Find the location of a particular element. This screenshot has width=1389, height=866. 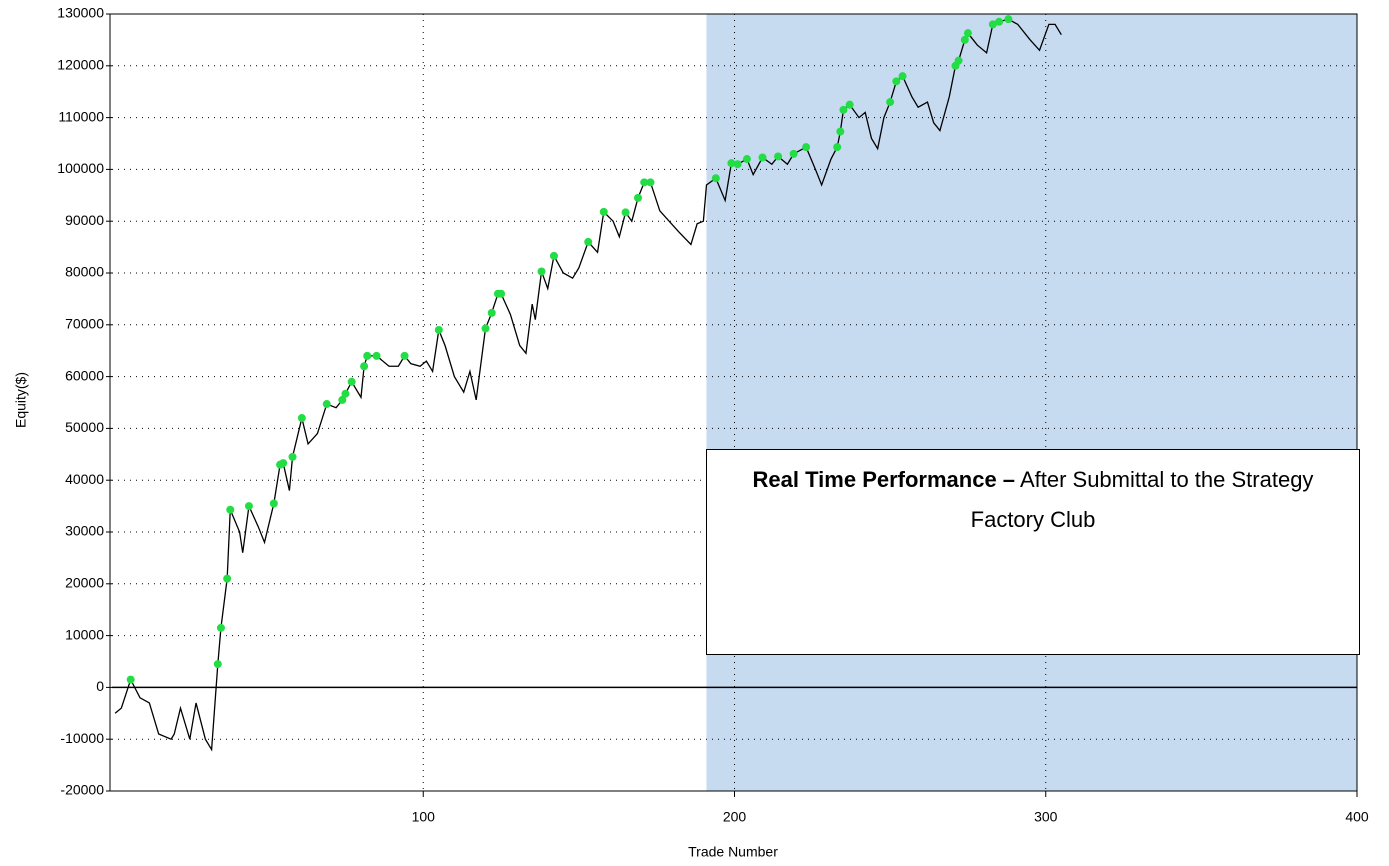

annotation-bold: Real Time Performance – is located at coordinates (884, 479).